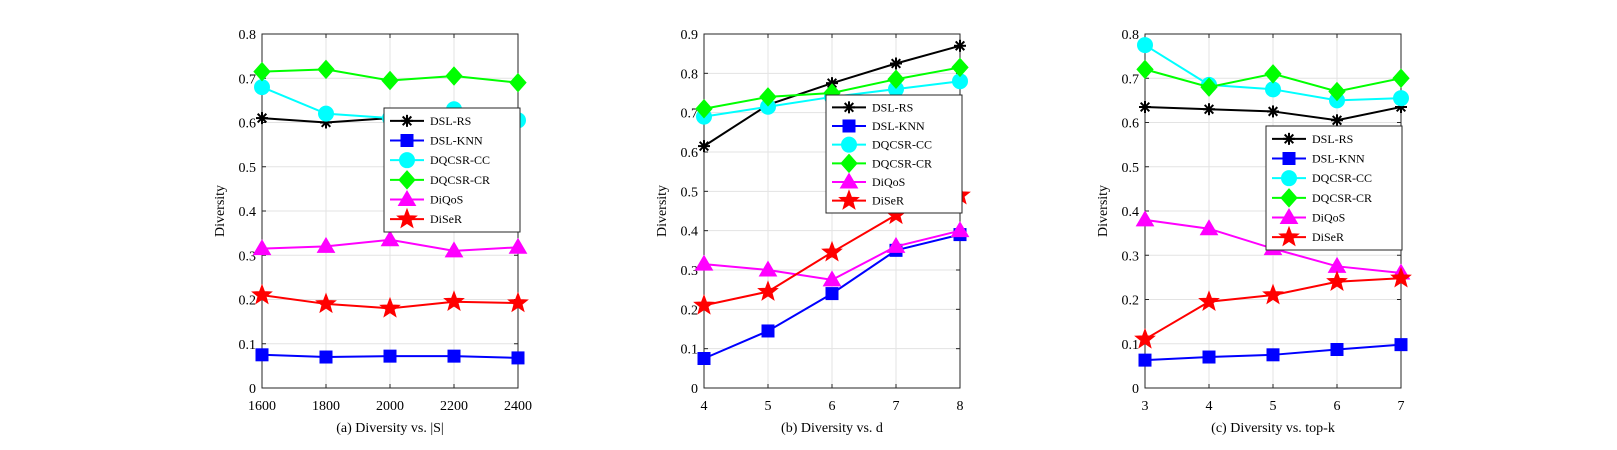 This screenshot has width=1617, height=450. Describe the element at coordinates (902, 163) in the screenshot. I see `legend-label: DQCSR-CR` at that location.